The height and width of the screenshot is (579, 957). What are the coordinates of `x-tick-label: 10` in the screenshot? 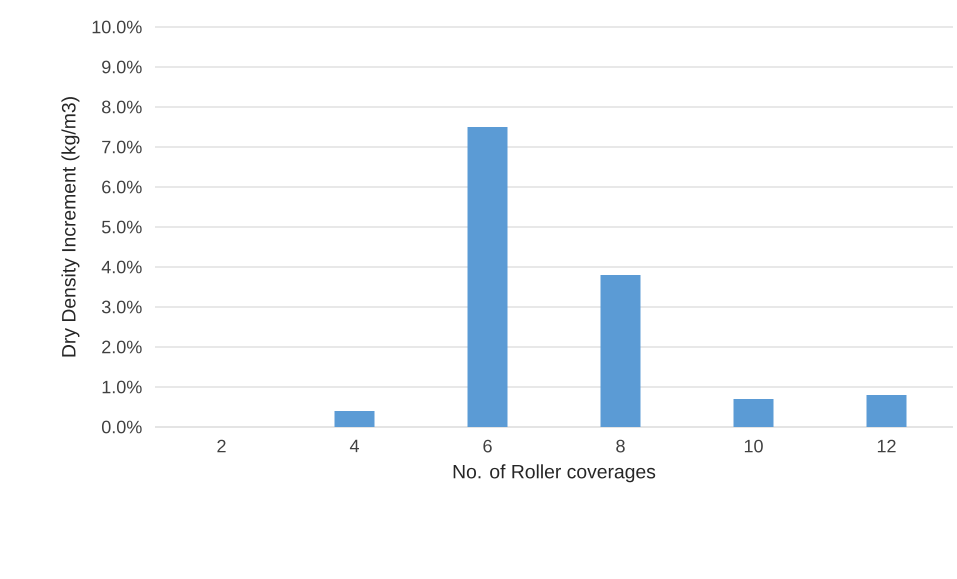 It's located at (753, 446).